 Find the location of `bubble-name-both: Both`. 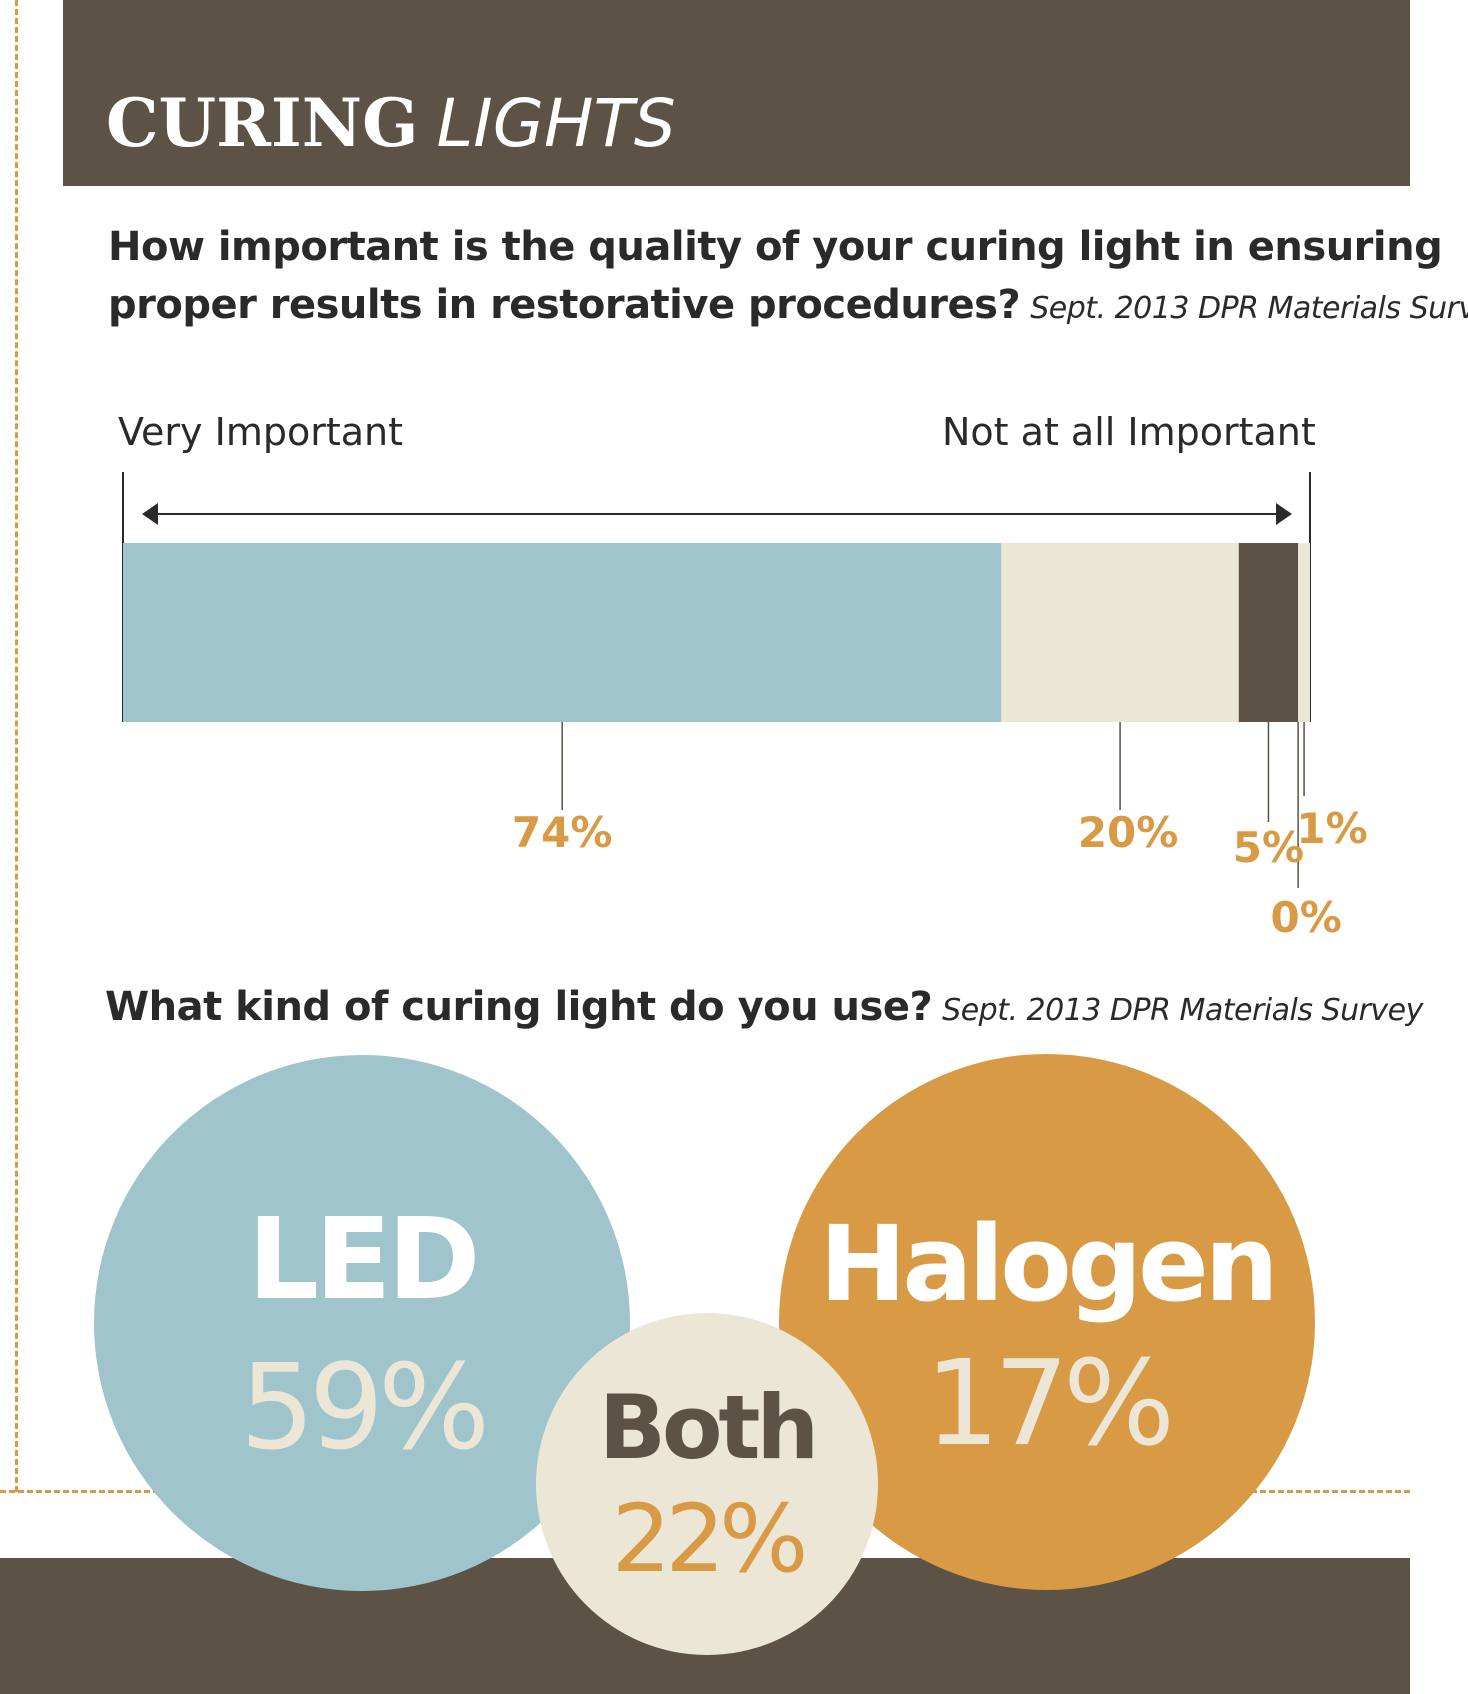

bubble-name-both: Both is located at coordinates (707, 1427).